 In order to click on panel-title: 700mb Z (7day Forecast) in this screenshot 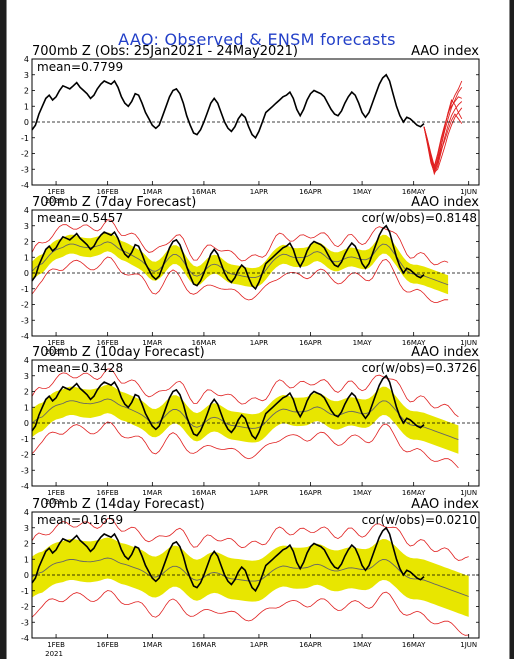, I will do `click(114, 202)`.